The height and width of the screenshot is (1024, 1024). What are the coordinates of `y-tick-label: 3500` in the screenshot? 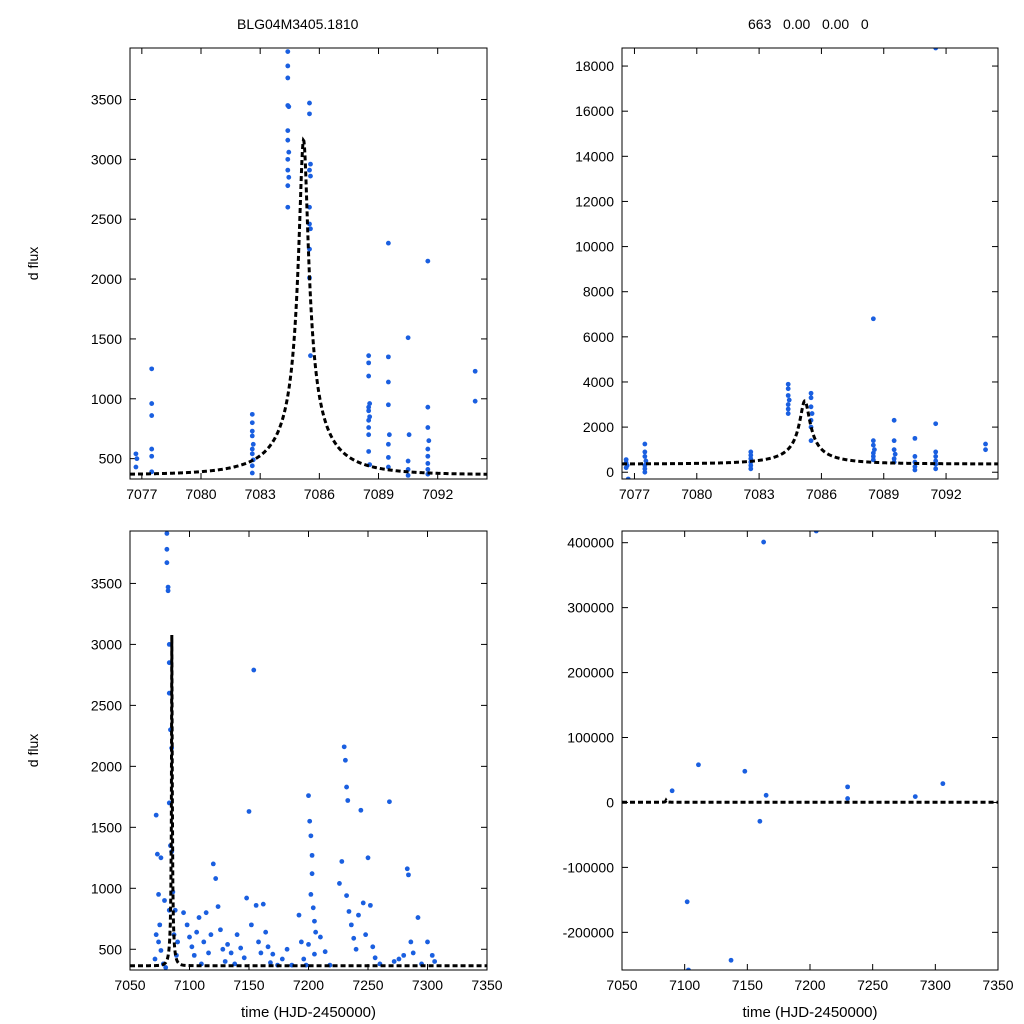 It's located at (106, 99).